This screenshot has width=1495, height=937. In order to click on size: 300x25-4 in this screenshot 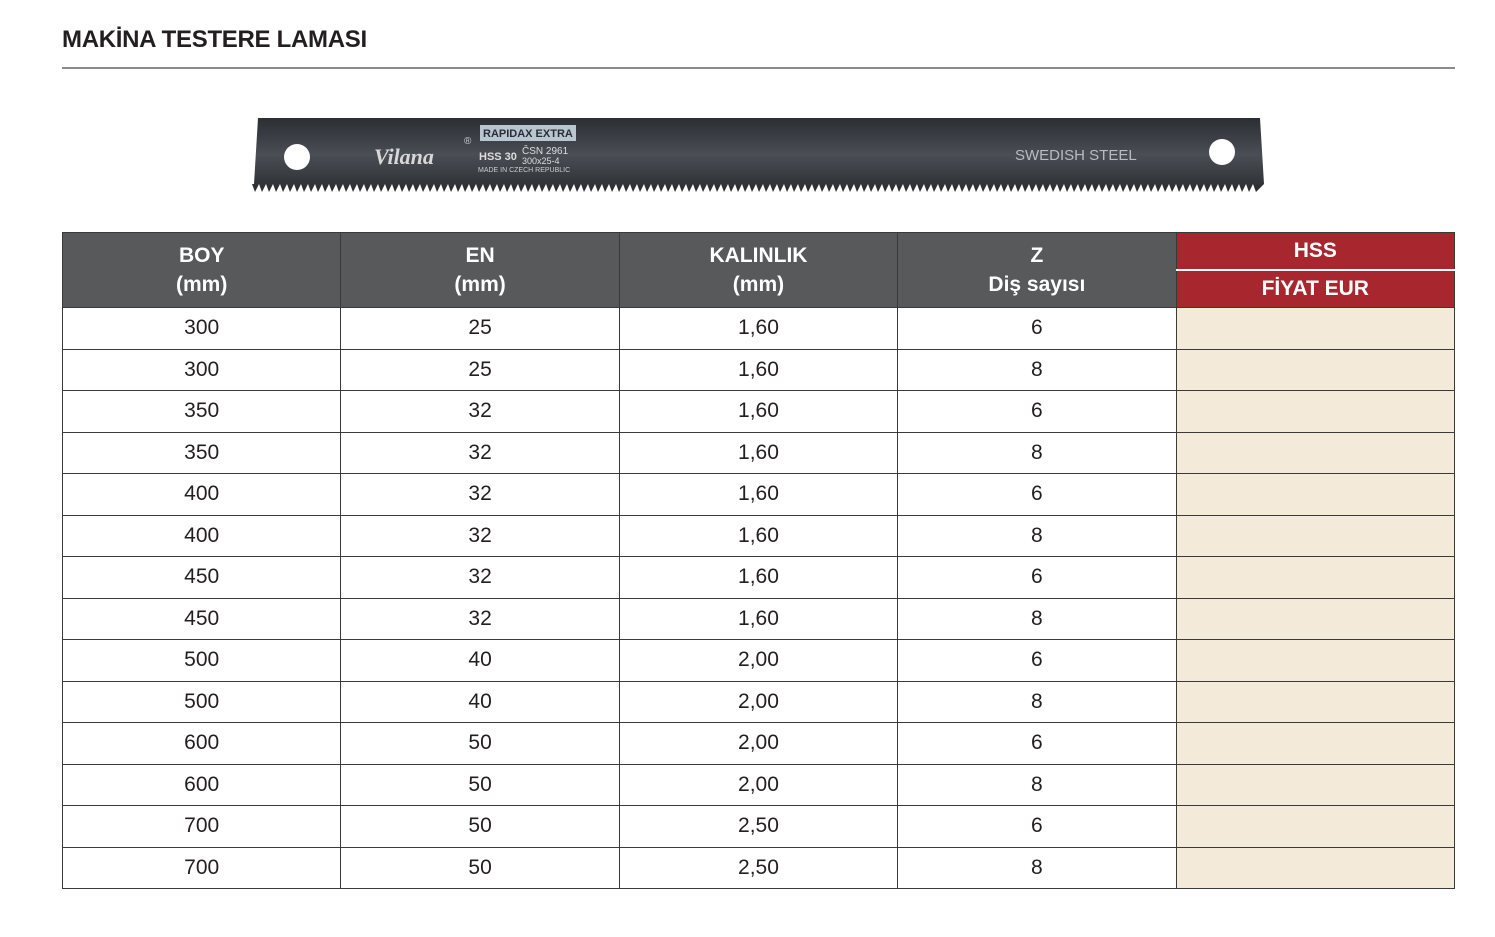, I will do `click(541, 161)`.